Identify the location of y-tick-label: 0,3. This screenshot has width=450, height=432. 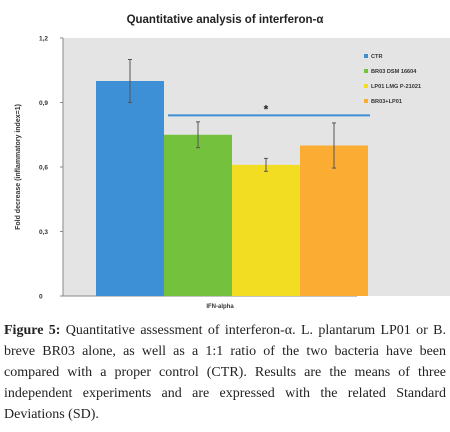
(43, 232).